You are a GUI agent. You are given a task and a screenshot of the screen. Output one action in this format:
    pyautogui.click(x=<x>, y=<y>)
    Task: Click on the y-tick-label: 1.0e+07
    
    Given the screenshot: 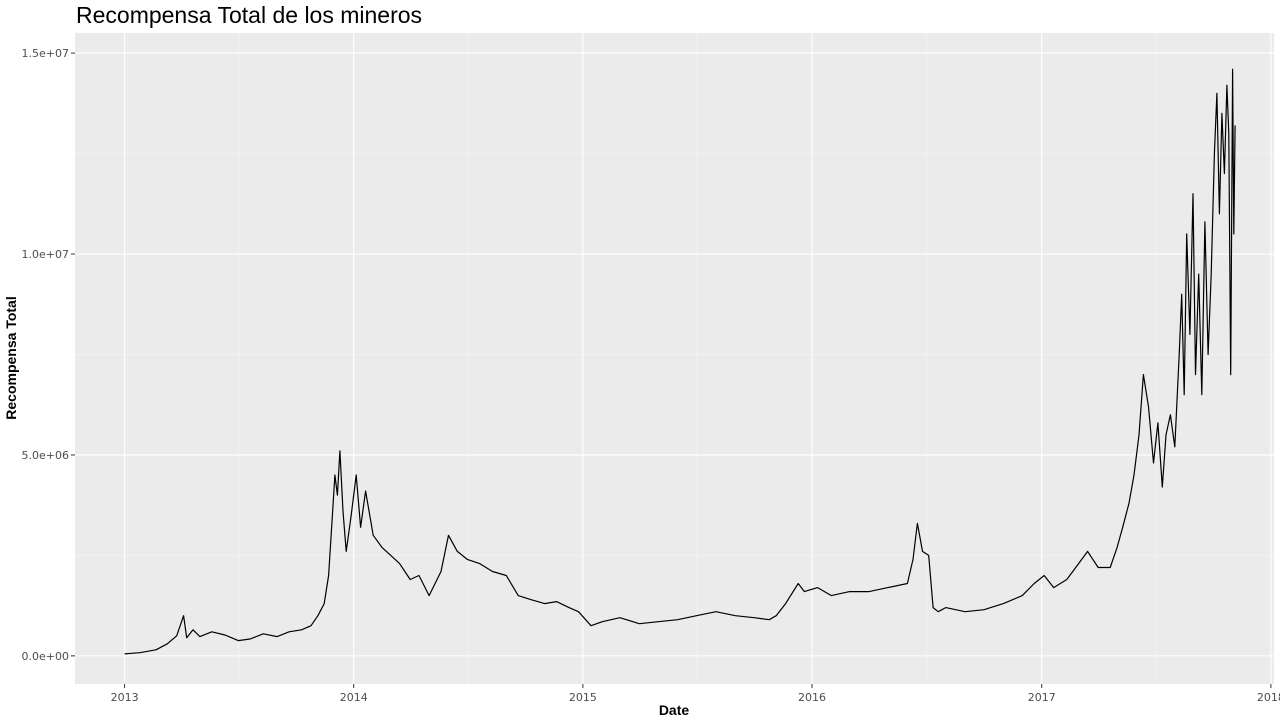 What is the action you would take?
    pyautogui.click(x=45, y=254)
    